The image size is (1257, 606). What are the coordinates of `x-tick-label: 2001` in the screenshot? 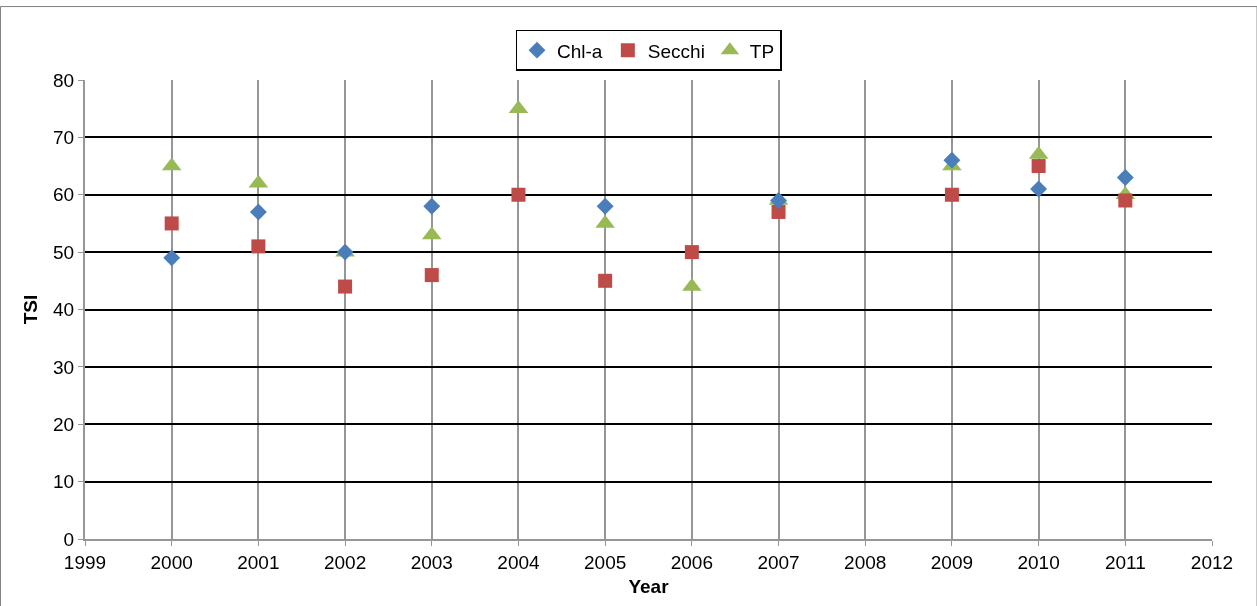 It's located at (258, 562).